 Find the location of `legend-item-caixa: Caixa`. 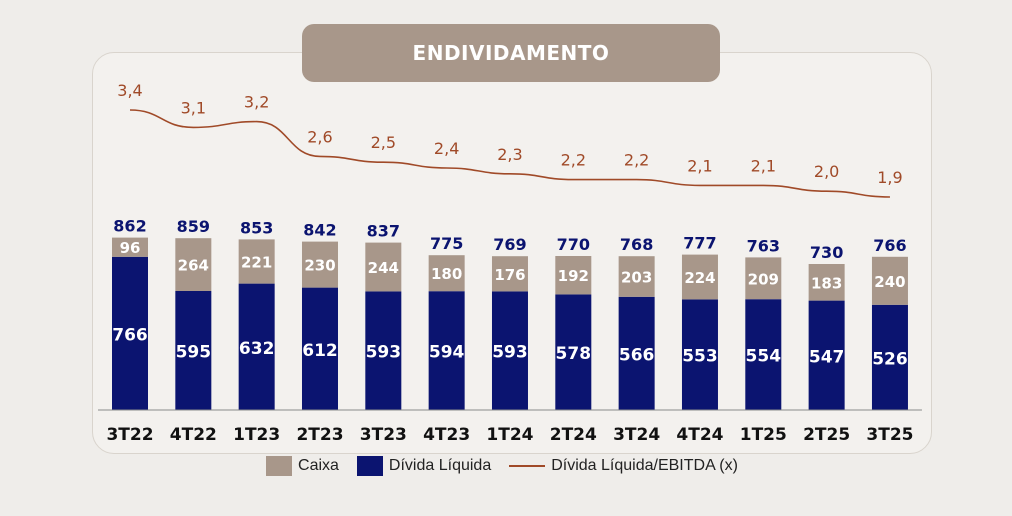

legend-item-caixa: Caixa is located at coordinates (302, 466).